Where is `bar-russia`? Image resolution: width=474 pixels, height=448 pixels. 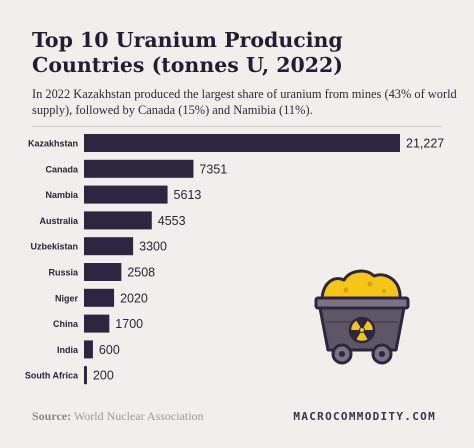 bar-russia is located at coordinates (103, 272).